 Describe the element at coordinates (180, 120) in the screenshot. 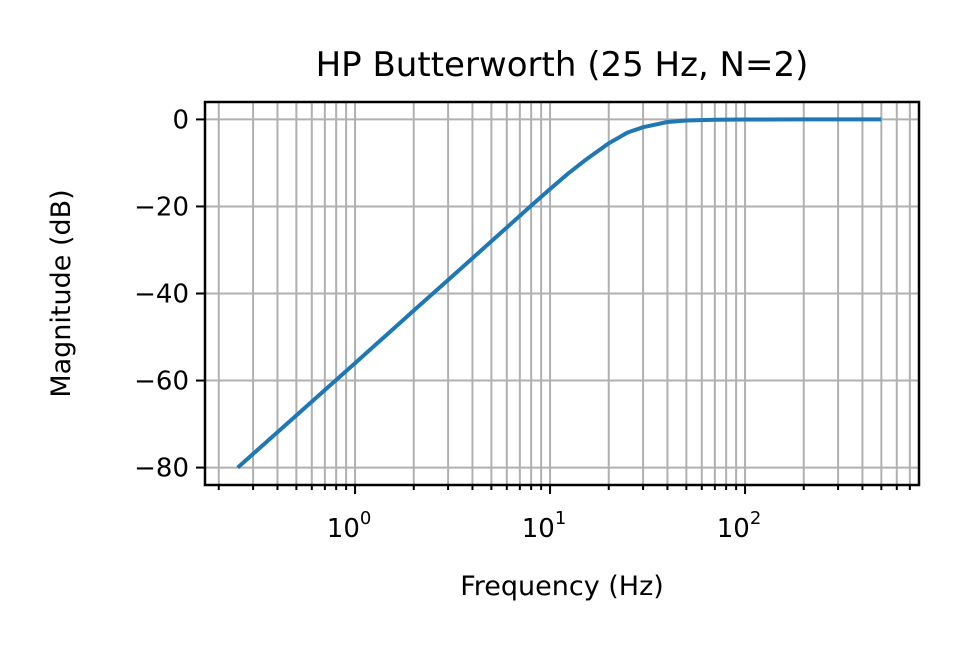

I see `y-tick-label: 0` at that location.